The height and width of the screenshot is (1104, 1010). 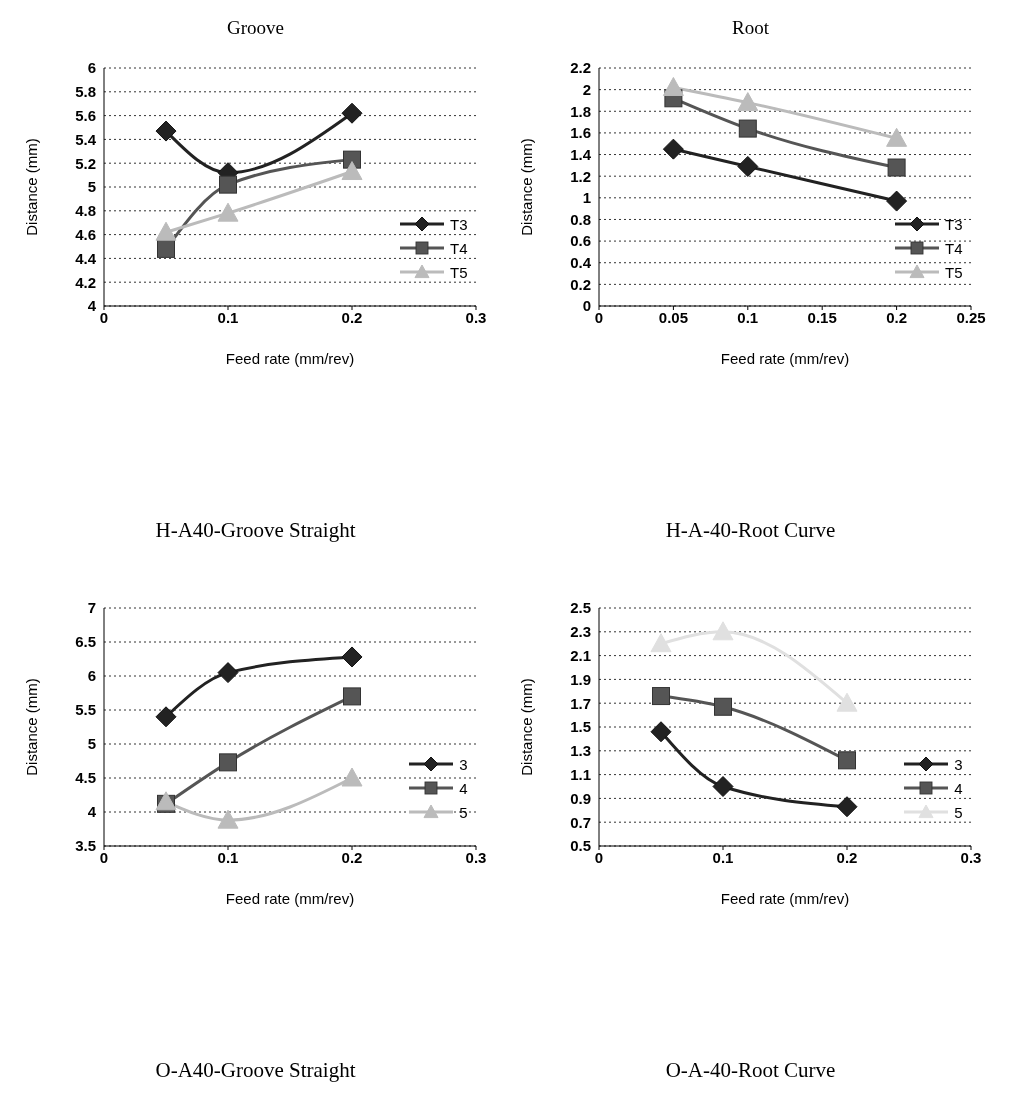 What do you see at coordinates (580, 774) in the screenshot?
I see `y-tick-label: 1.1` at bounding box center [580, 774].